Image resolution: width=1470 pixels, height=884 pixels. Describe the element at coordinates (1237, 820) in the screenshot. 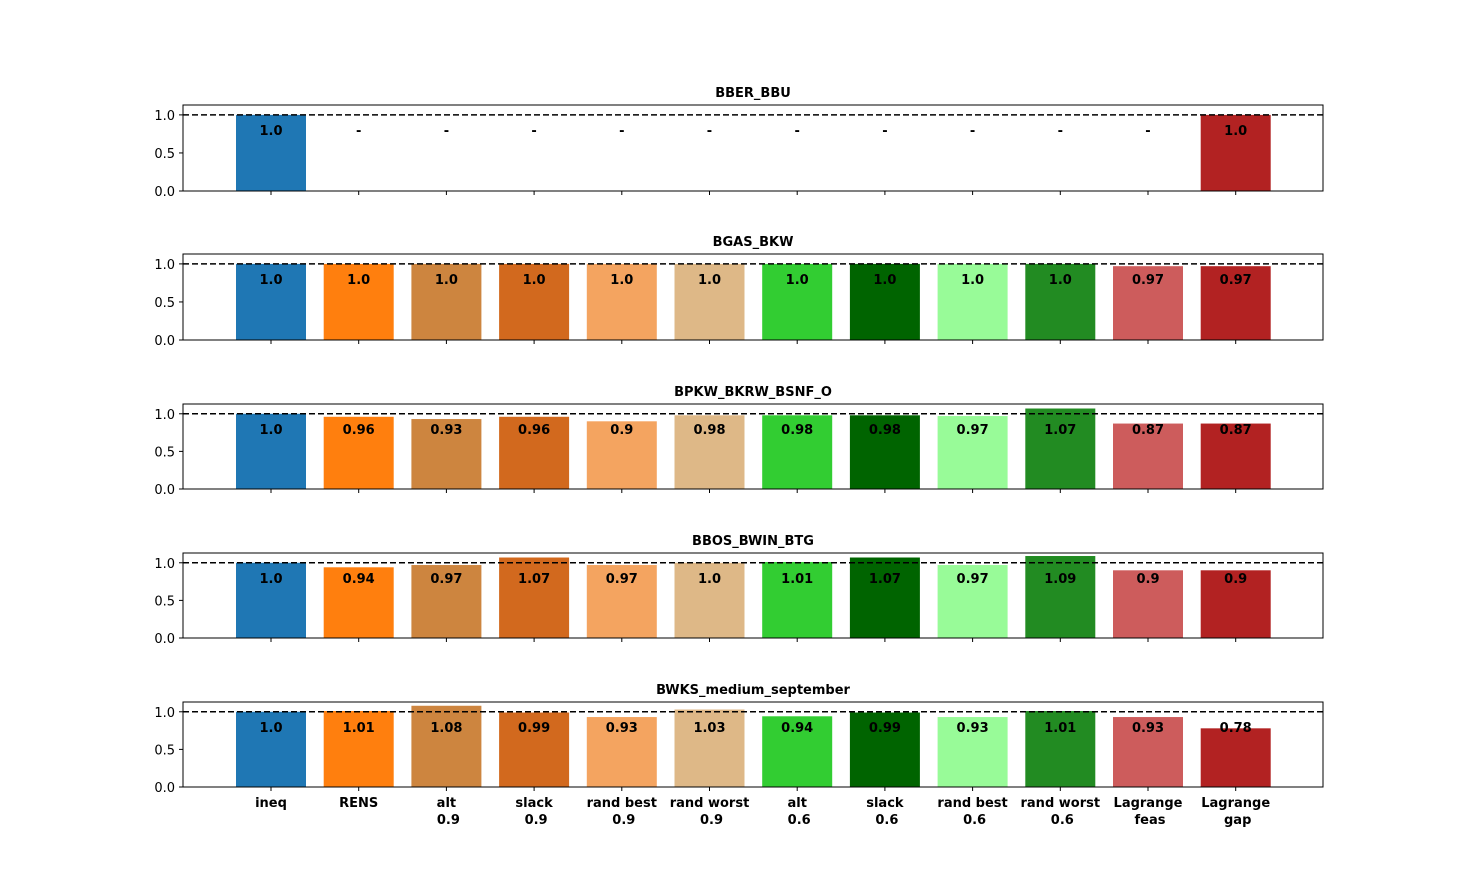

I see `x-tick-label: gap` at that location.